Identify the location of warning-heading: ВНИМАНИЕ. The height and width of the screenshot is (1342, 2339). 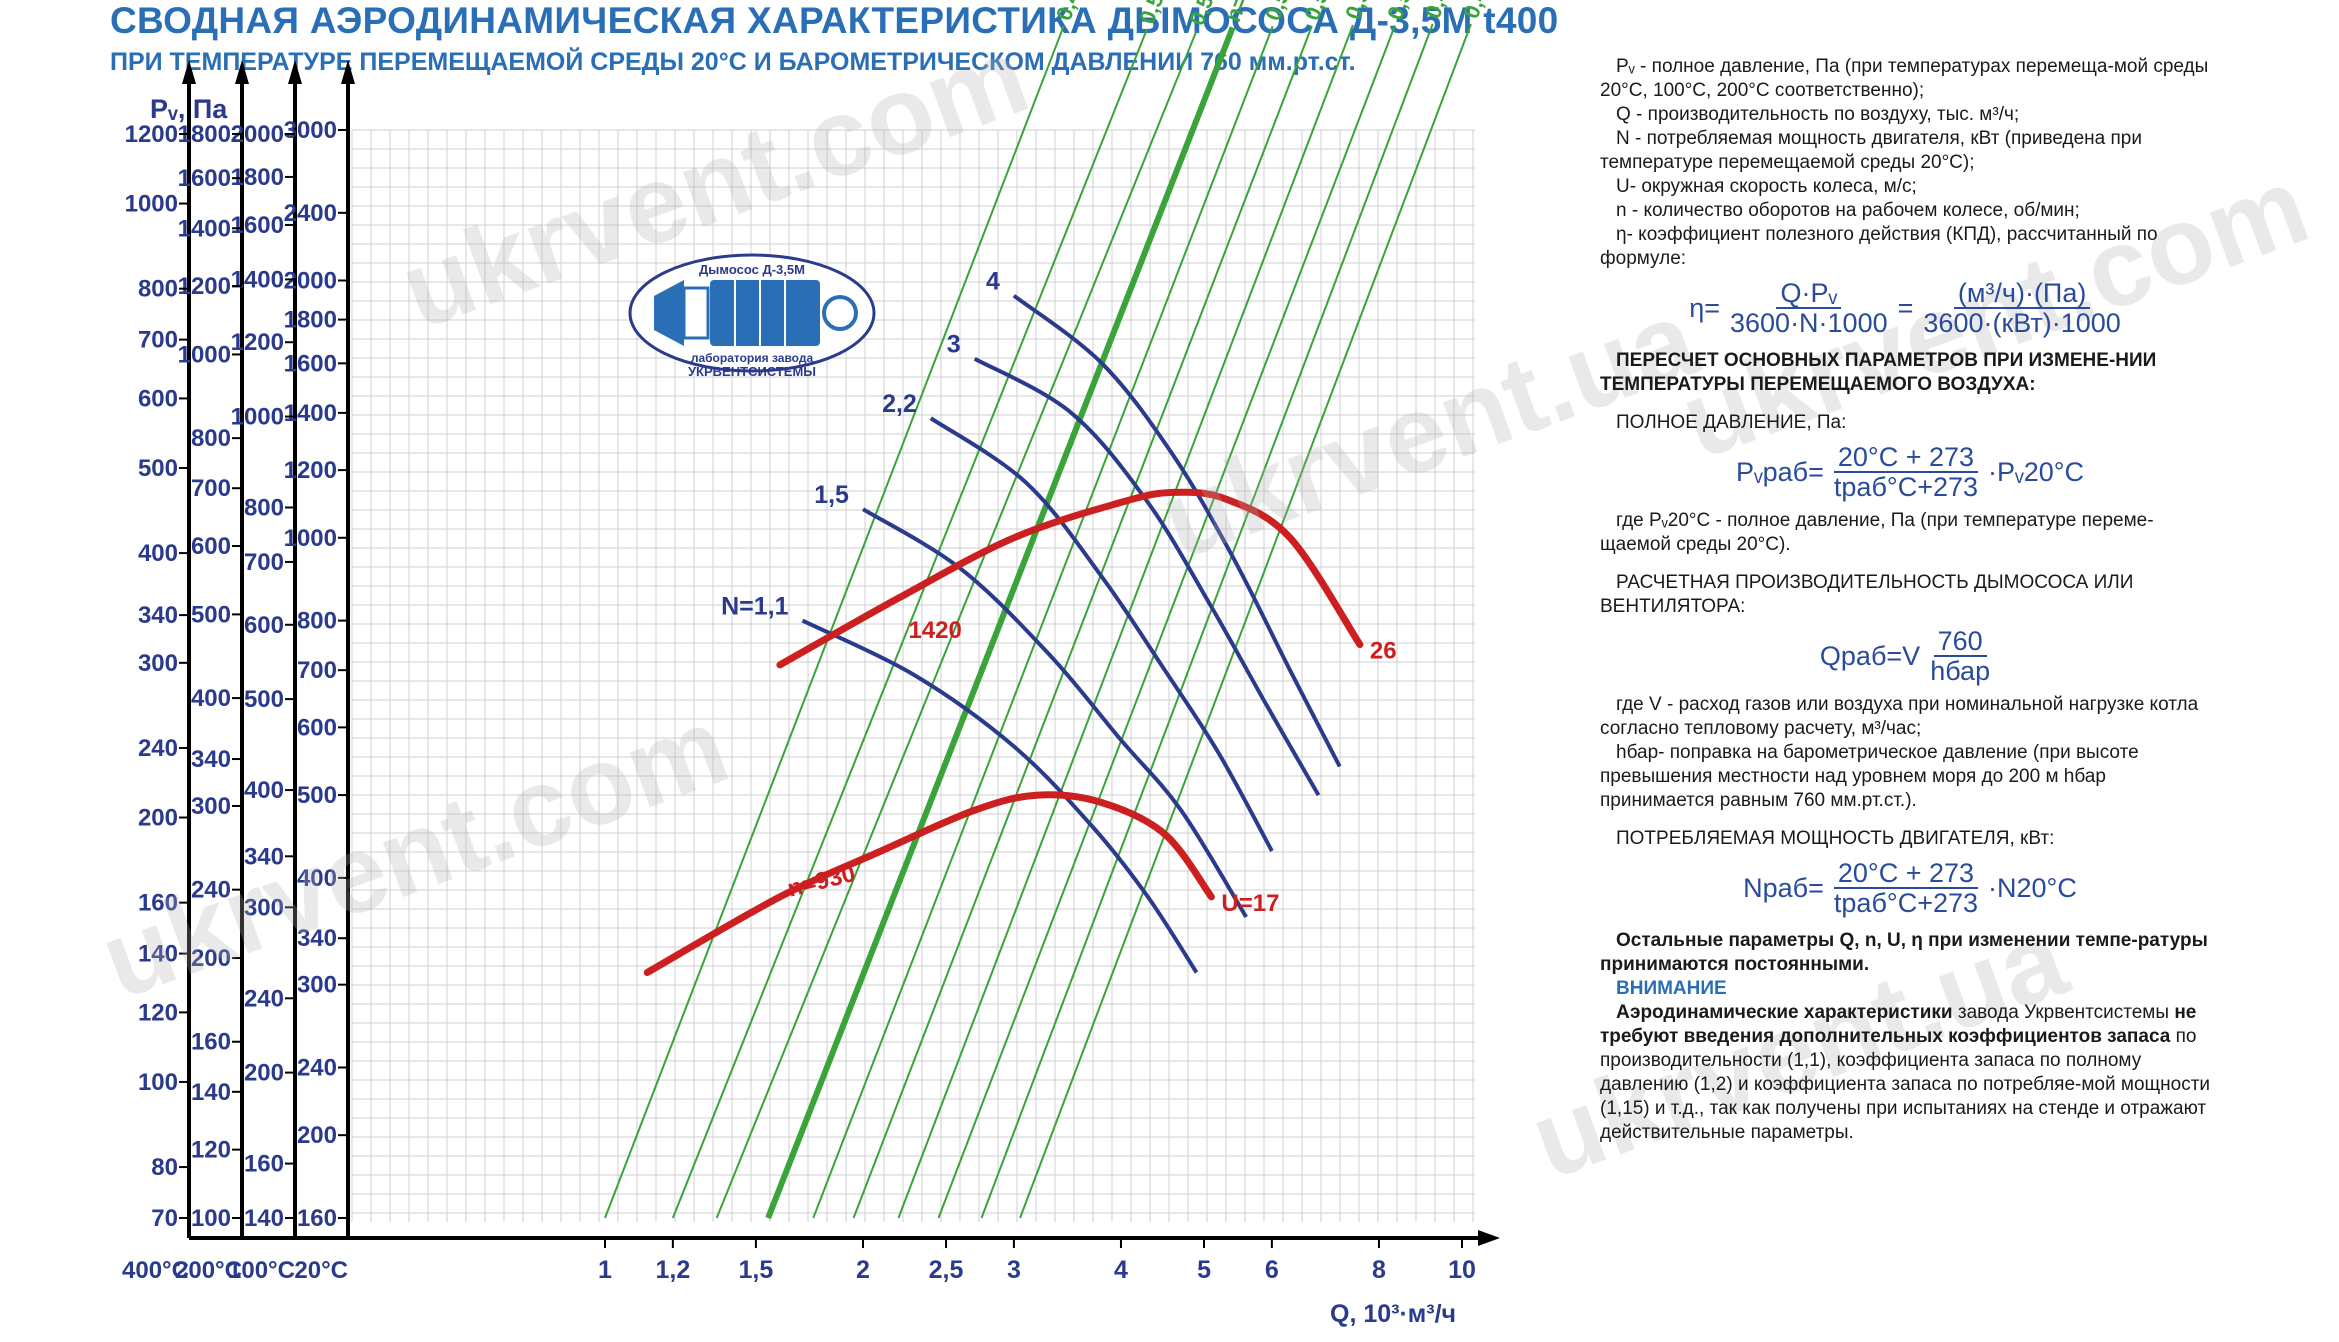
(1671, 988).